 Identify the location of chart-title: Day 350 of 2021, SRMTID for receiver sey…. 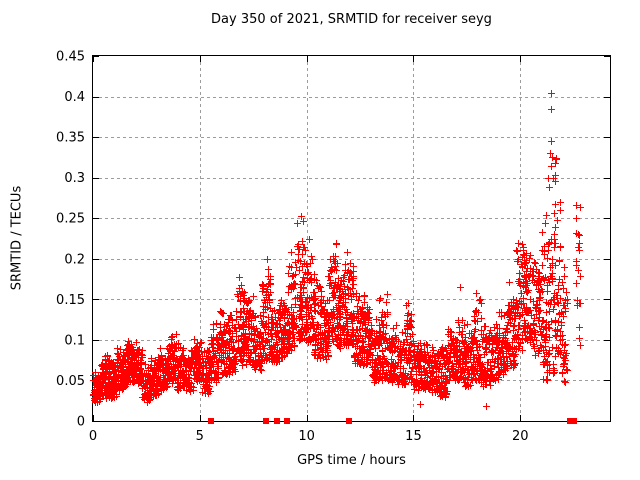
(351, 19).